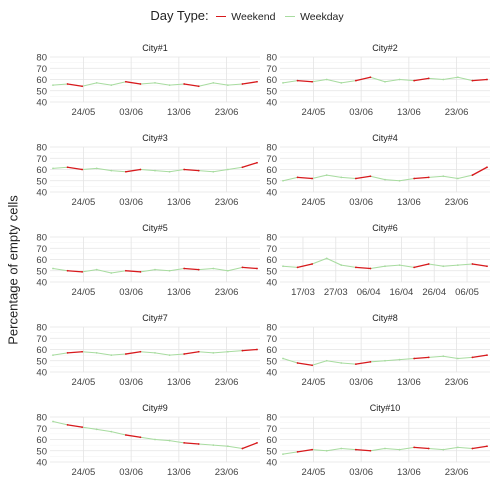 This screenshot has width=500, height=500. Describe the element at coordinates (314, 112) in the screenshot. I see `x-tick-label: 24/05` at that location.